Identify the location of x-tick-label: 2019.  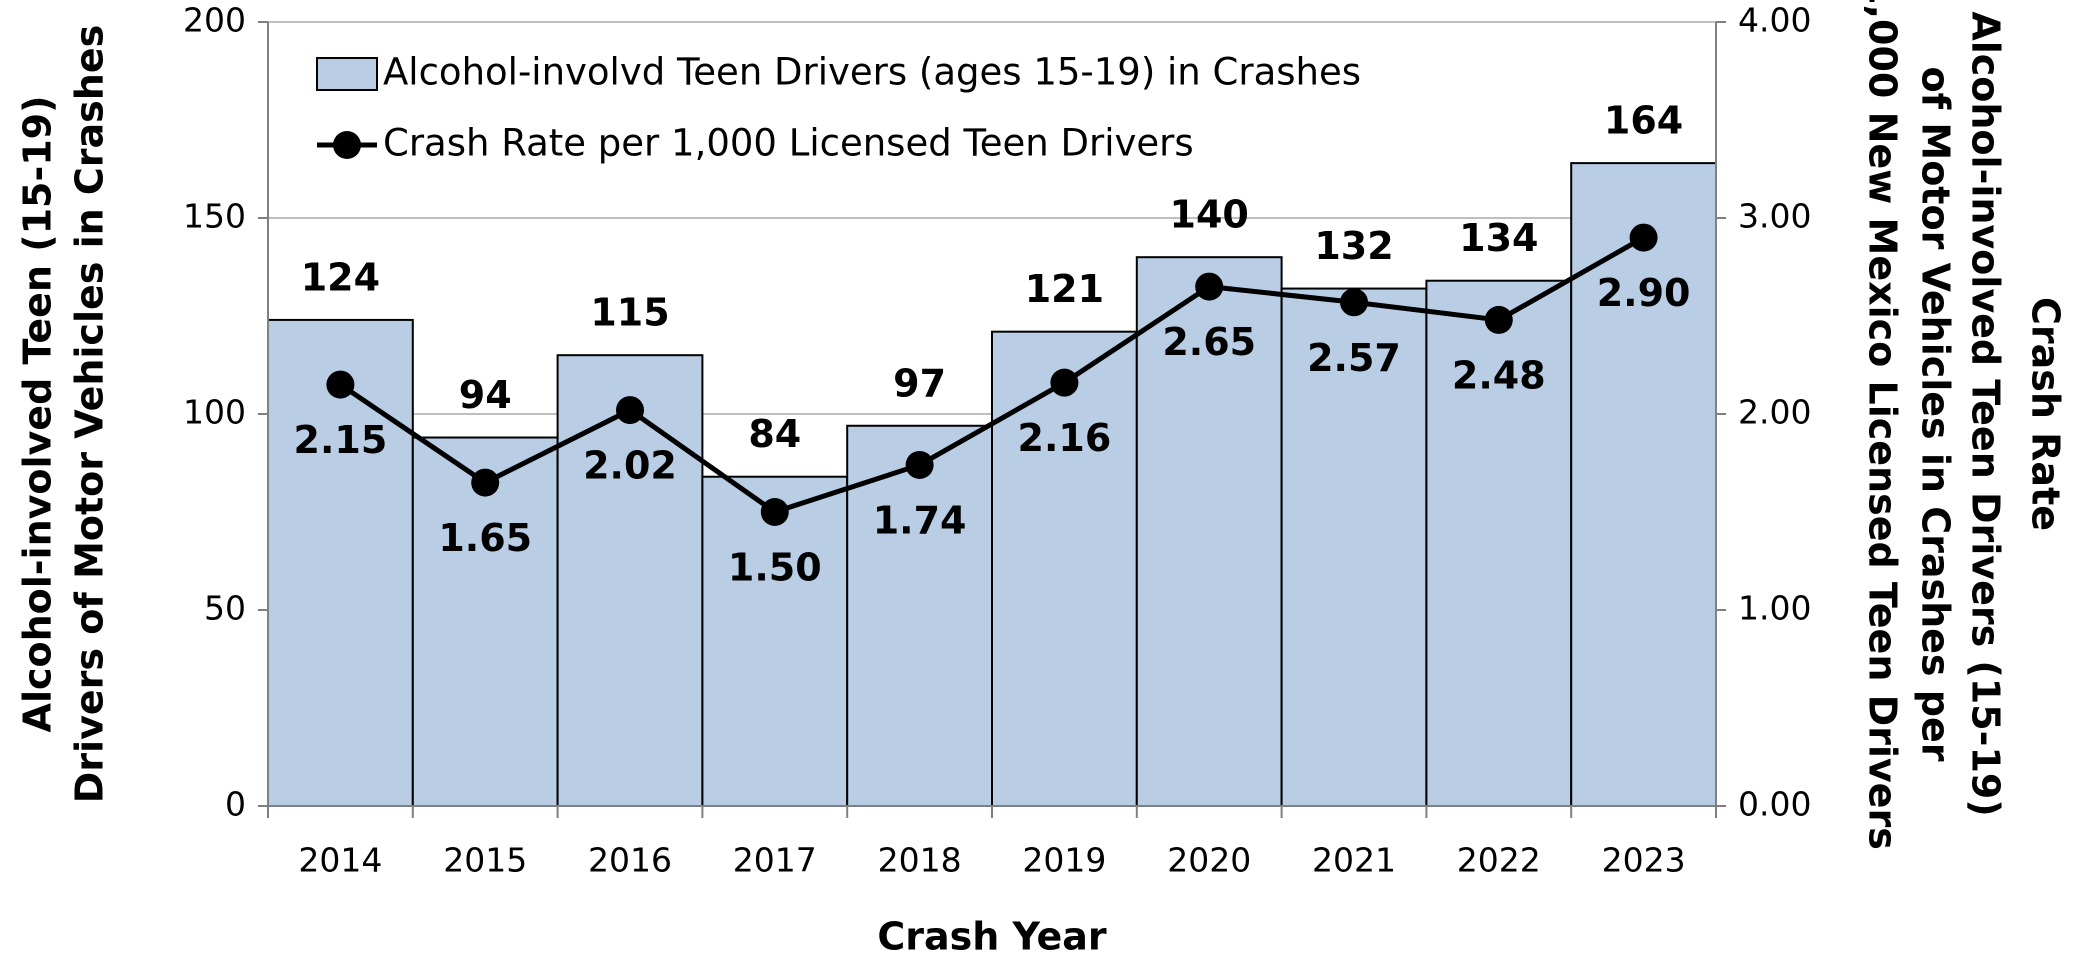
(1064, 860).